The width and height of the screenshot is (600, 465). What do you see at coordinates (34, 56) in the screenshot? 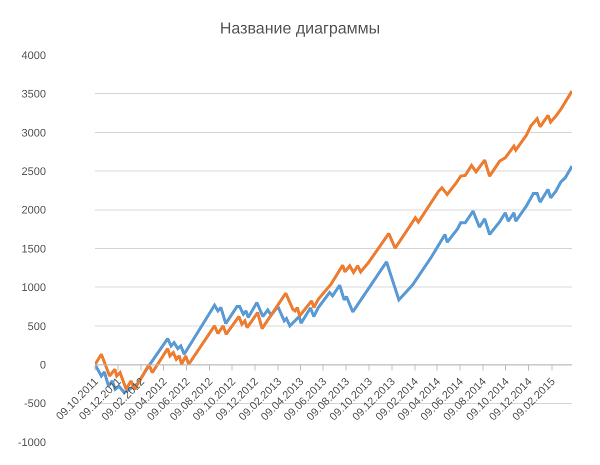
I see `y-tick-label: 4000` at bounding box center [34, 56].